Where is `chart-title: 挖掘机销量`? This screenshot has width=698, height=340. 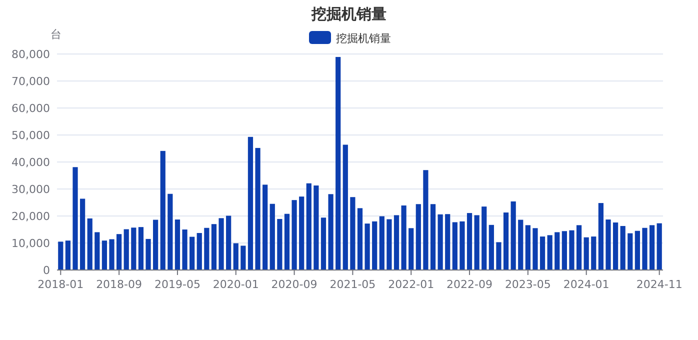 chart-title: 挖掘机销量 is located at coordinates (348, 14).